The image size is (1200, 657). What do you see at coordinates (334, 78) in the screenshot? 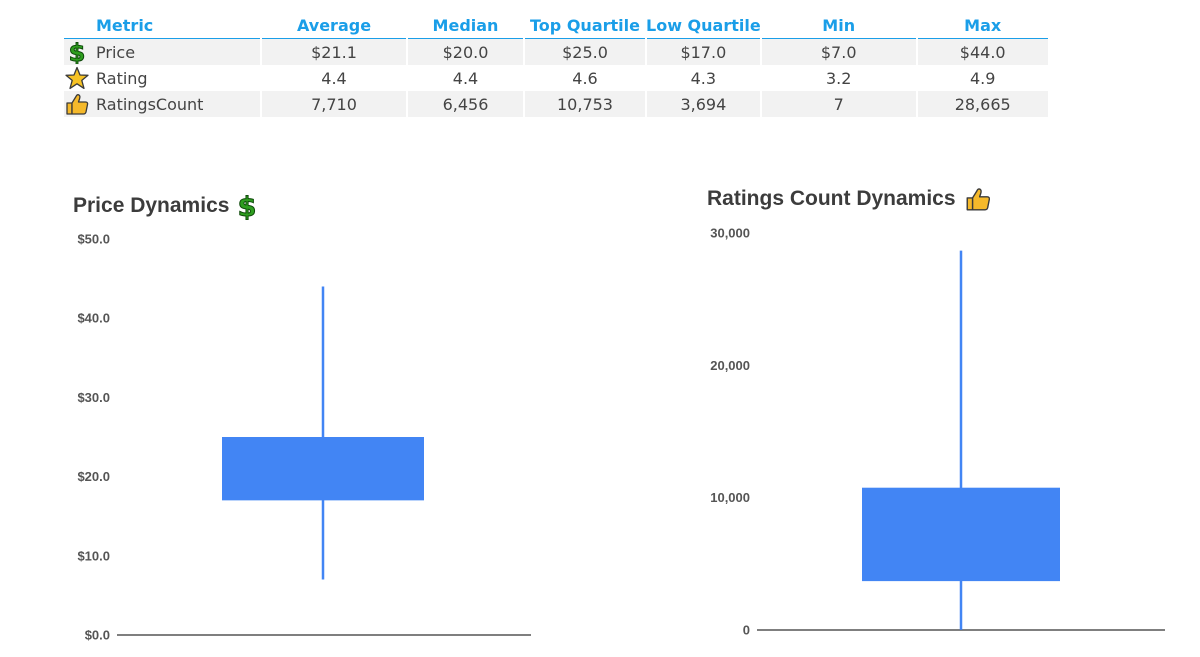
I see `average-cell: 4.4` at bounding box center [334, 78].